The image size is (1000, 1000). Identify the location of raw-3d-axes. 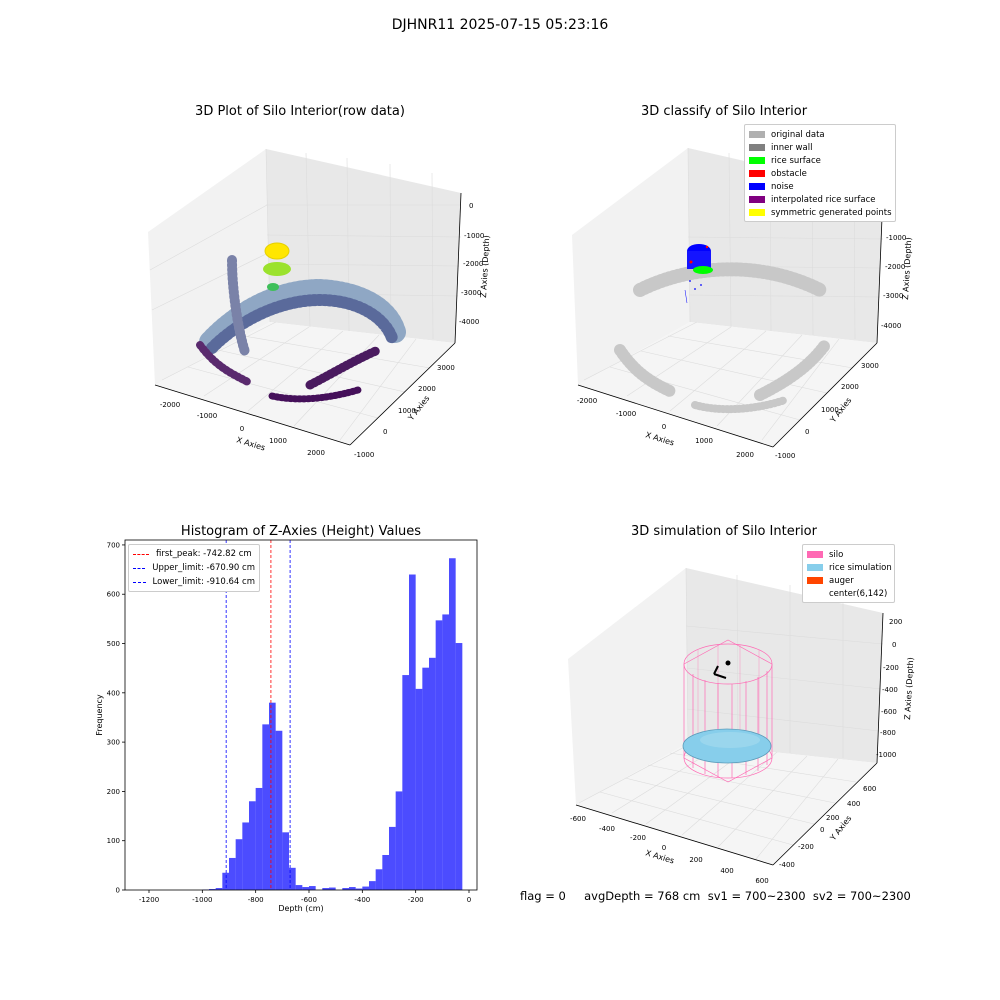
(308, 319).